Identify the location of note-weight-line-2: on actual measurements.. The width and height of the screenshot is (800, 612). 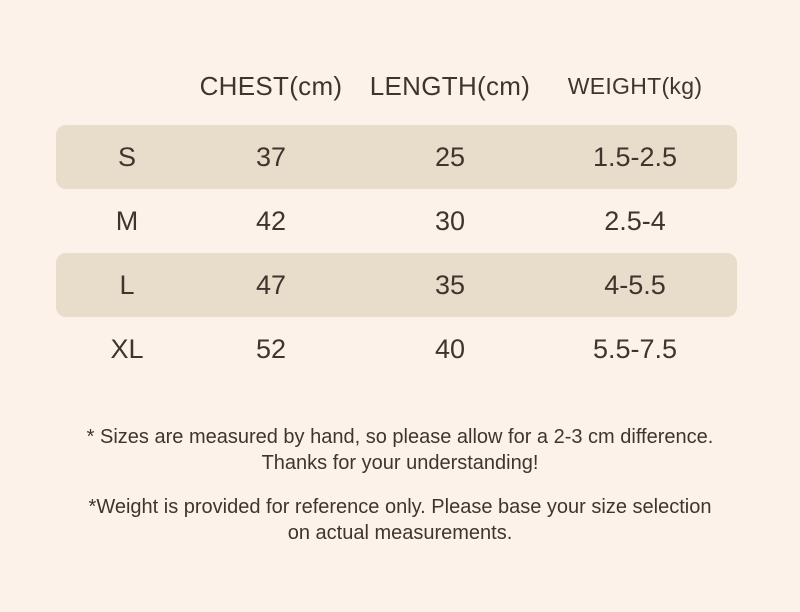
(400, 533).